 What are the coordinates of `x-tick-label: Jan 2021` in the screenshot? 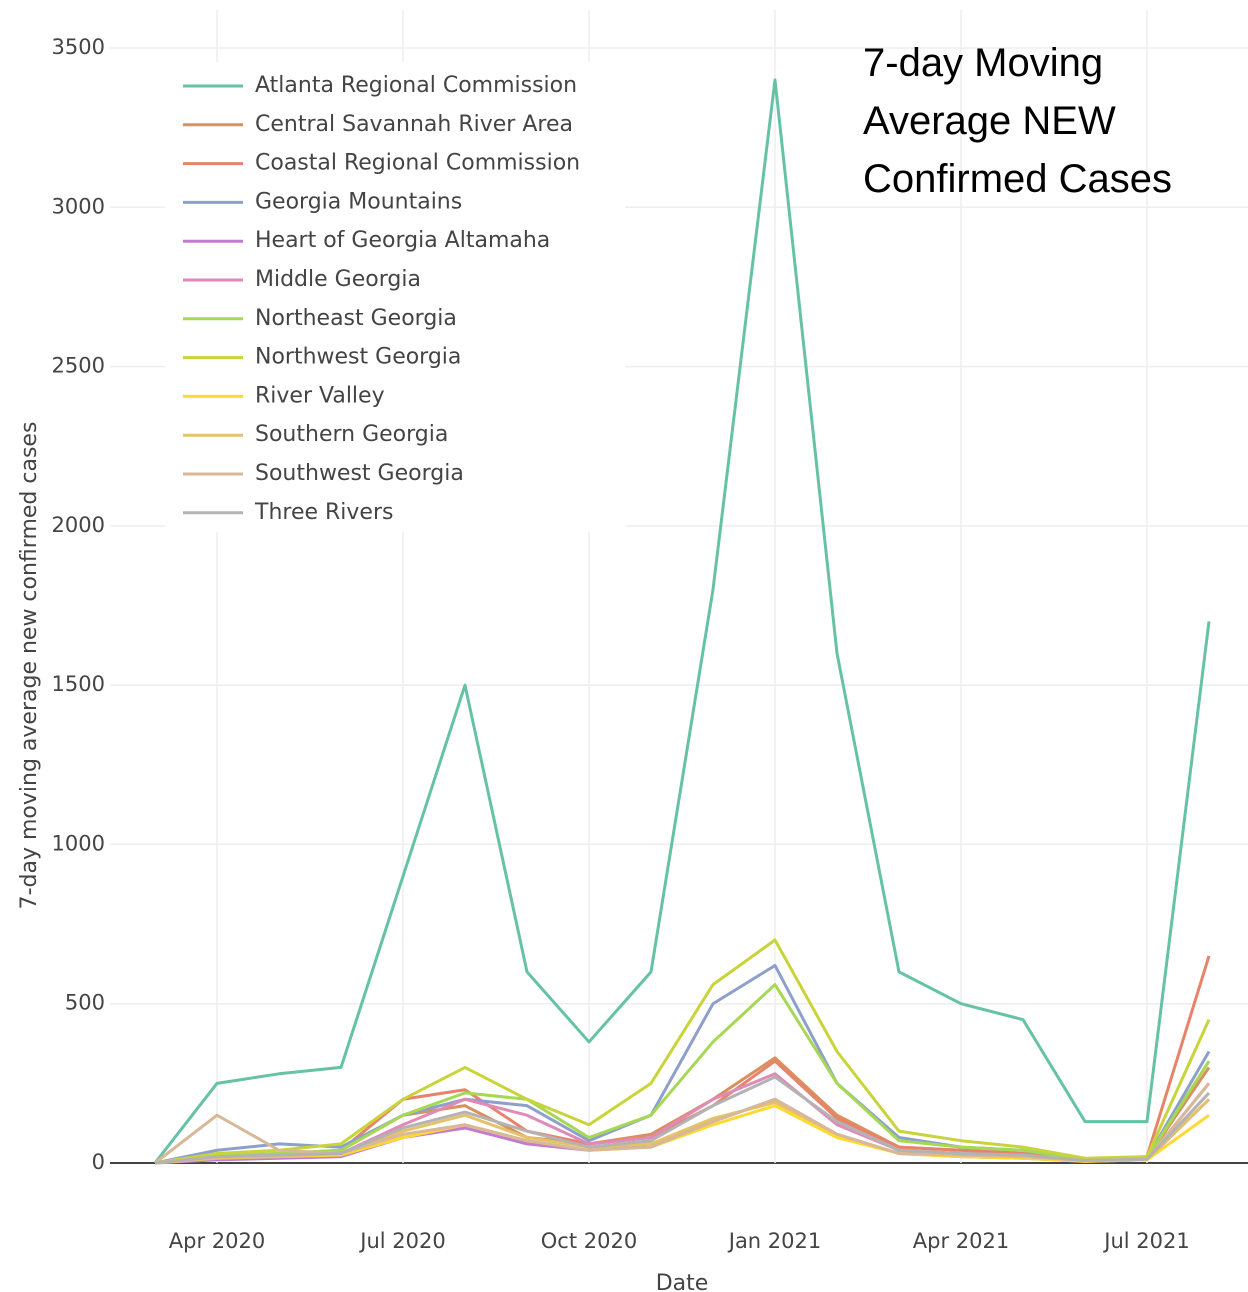 It's located at (774, 1241).